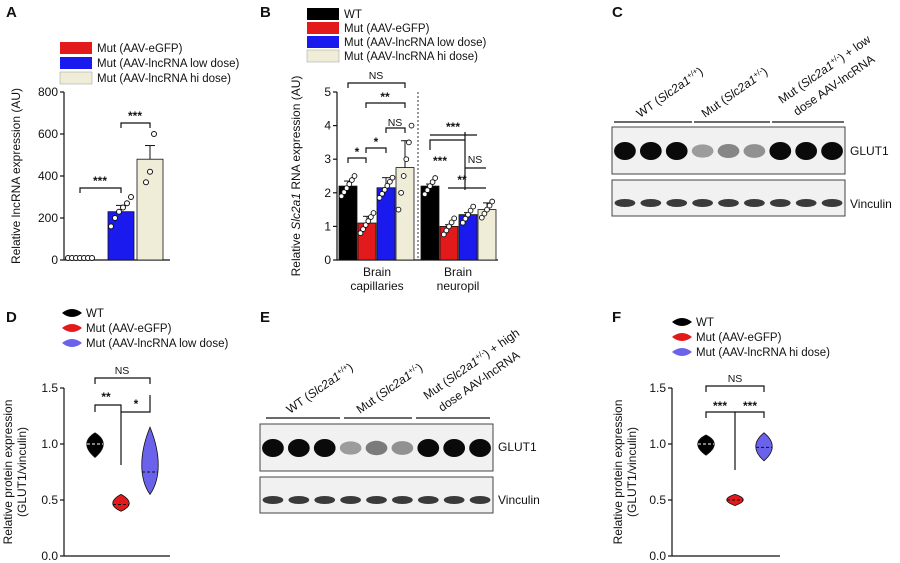  I want to click on c-group-mut: Mut (Slc2a1+/-), so click(734, 92).